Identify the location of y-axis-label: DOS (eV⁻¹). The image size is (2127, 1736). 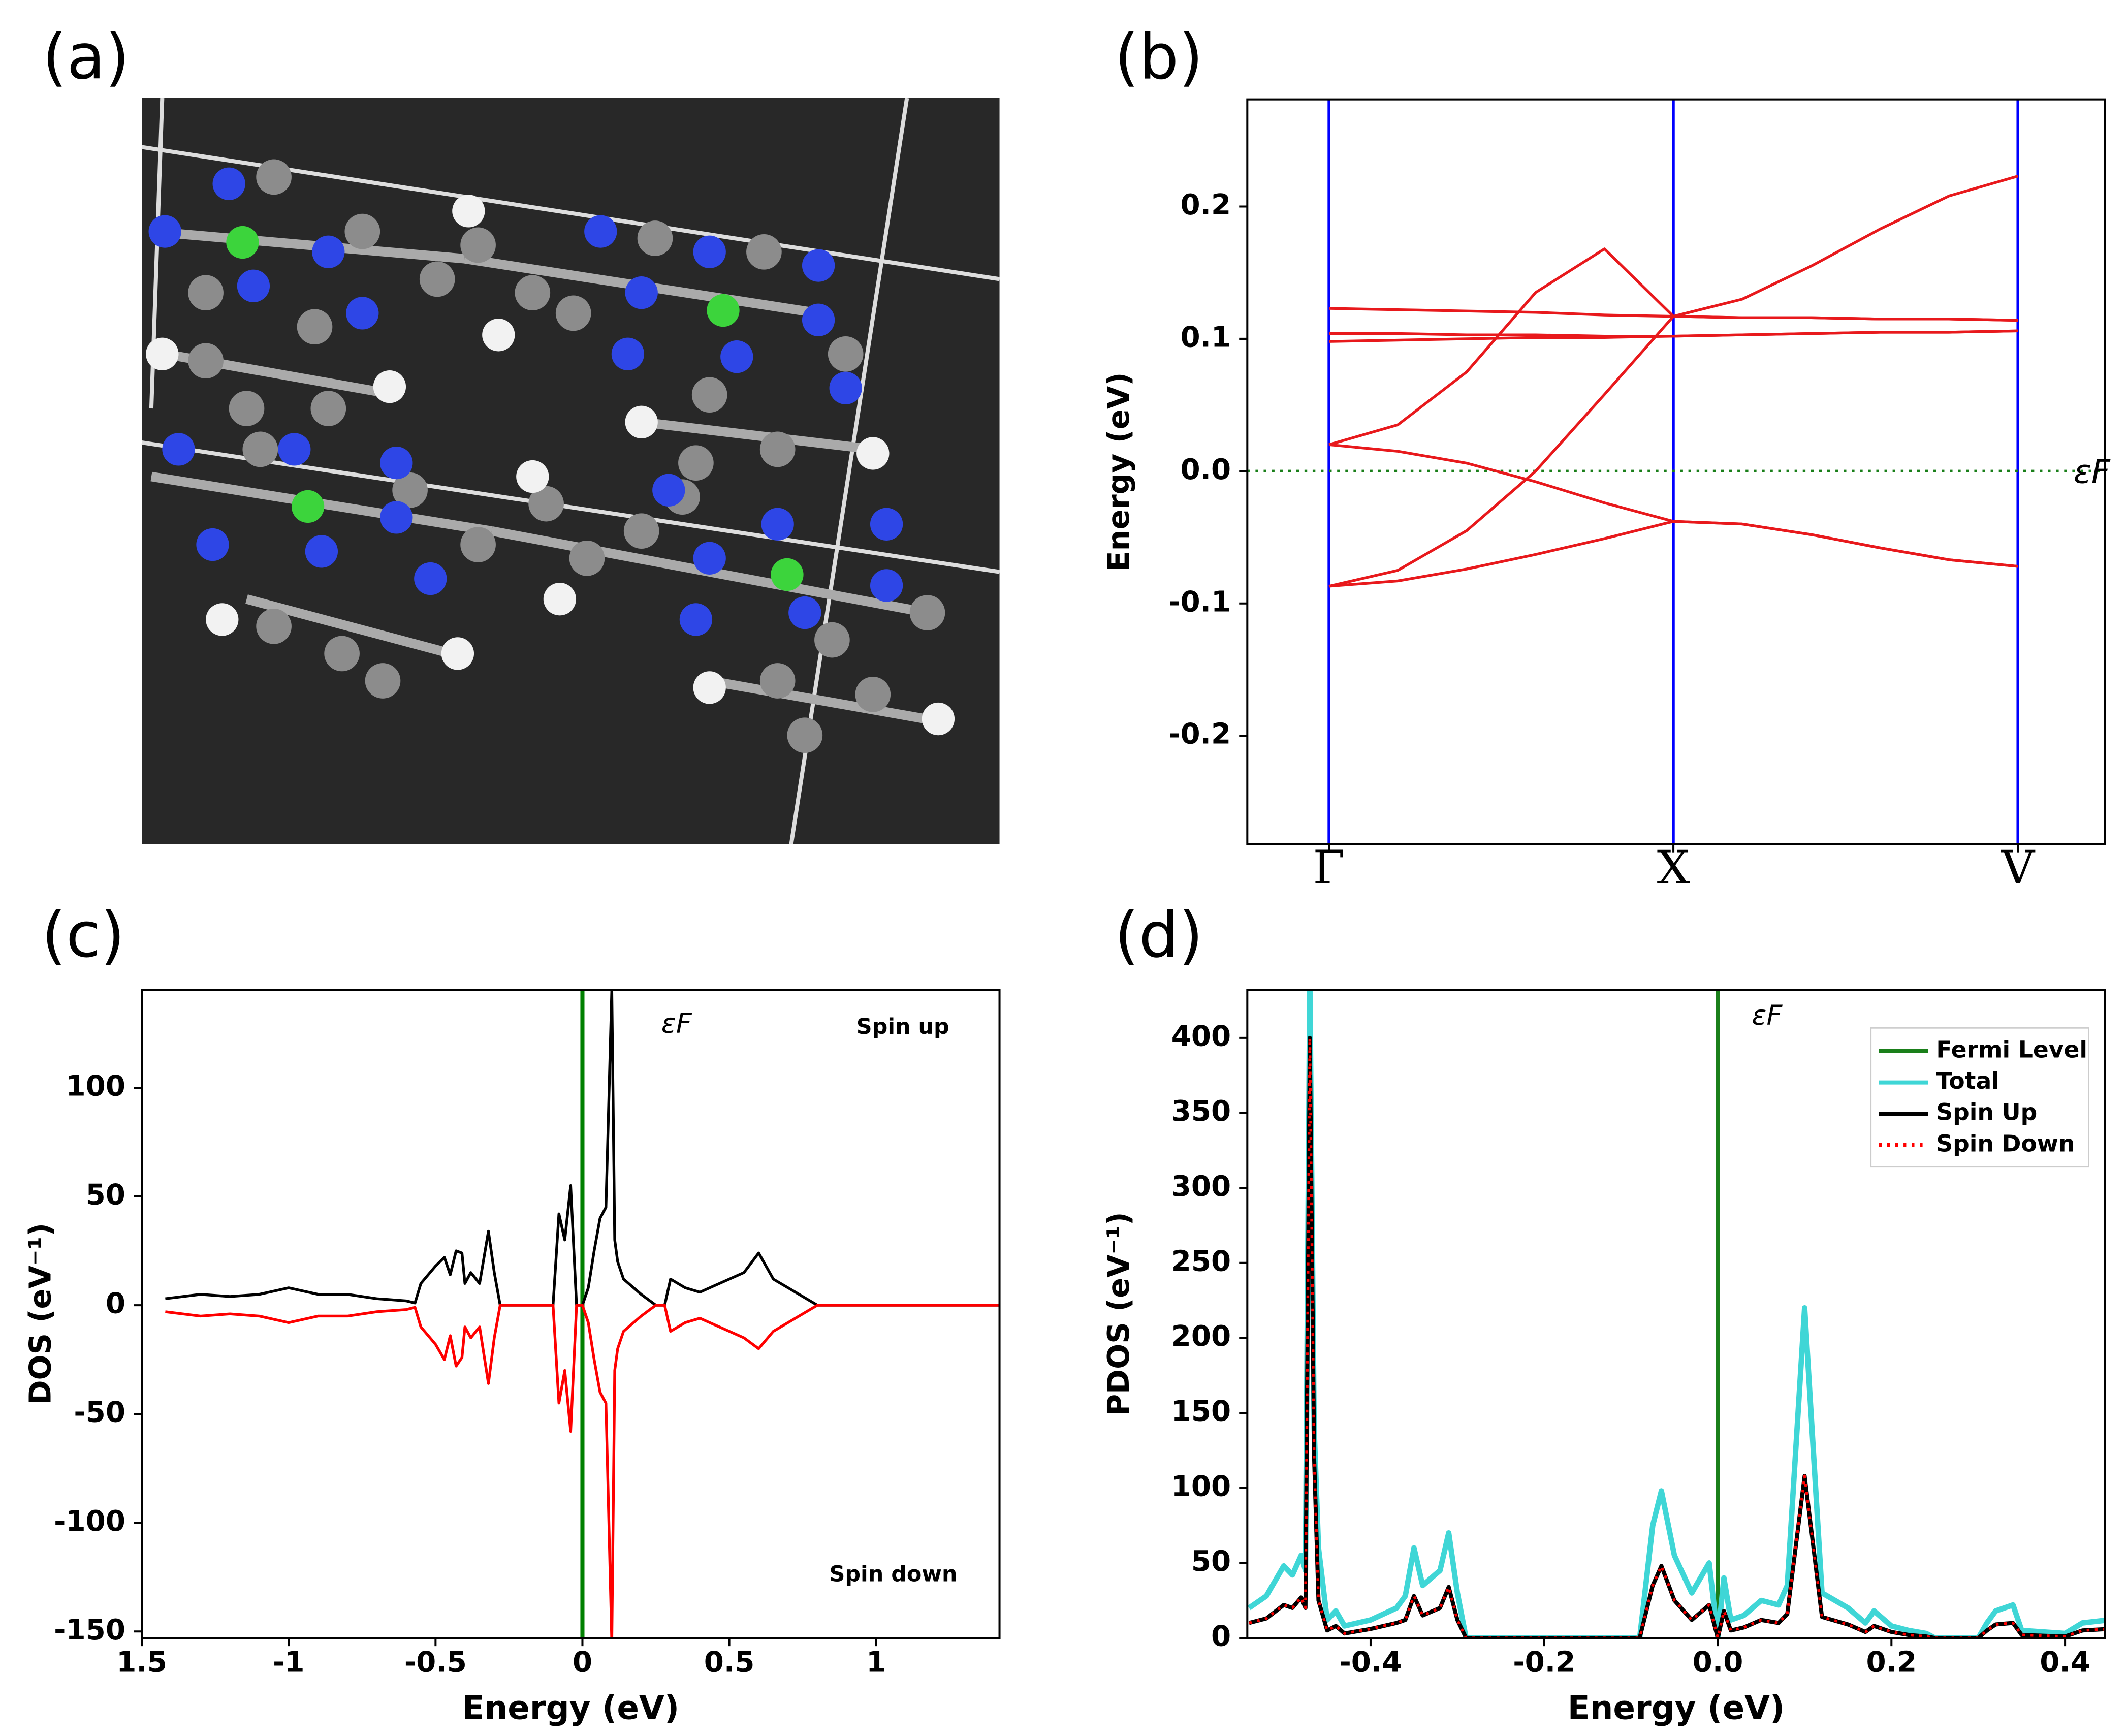
(40, 1314).